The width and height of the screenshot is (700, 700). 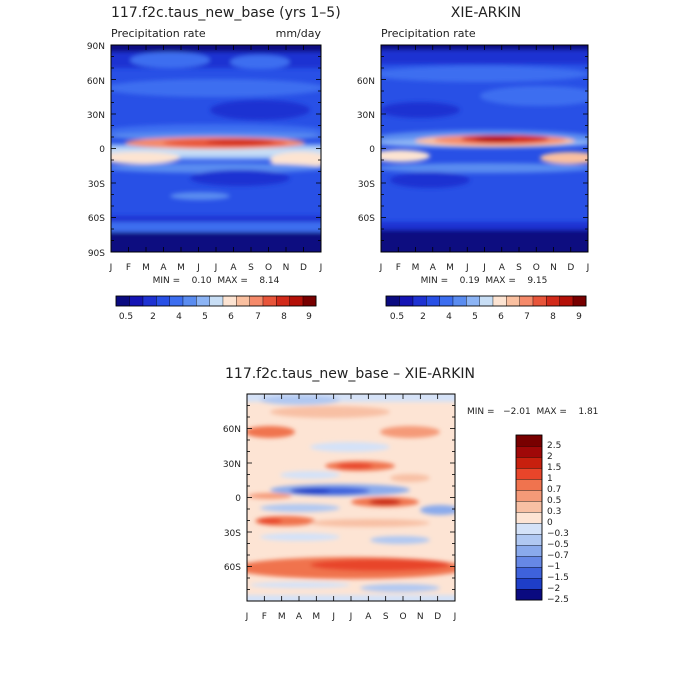 I want to click on x-label-dec: D, so click(x=570, y=268).